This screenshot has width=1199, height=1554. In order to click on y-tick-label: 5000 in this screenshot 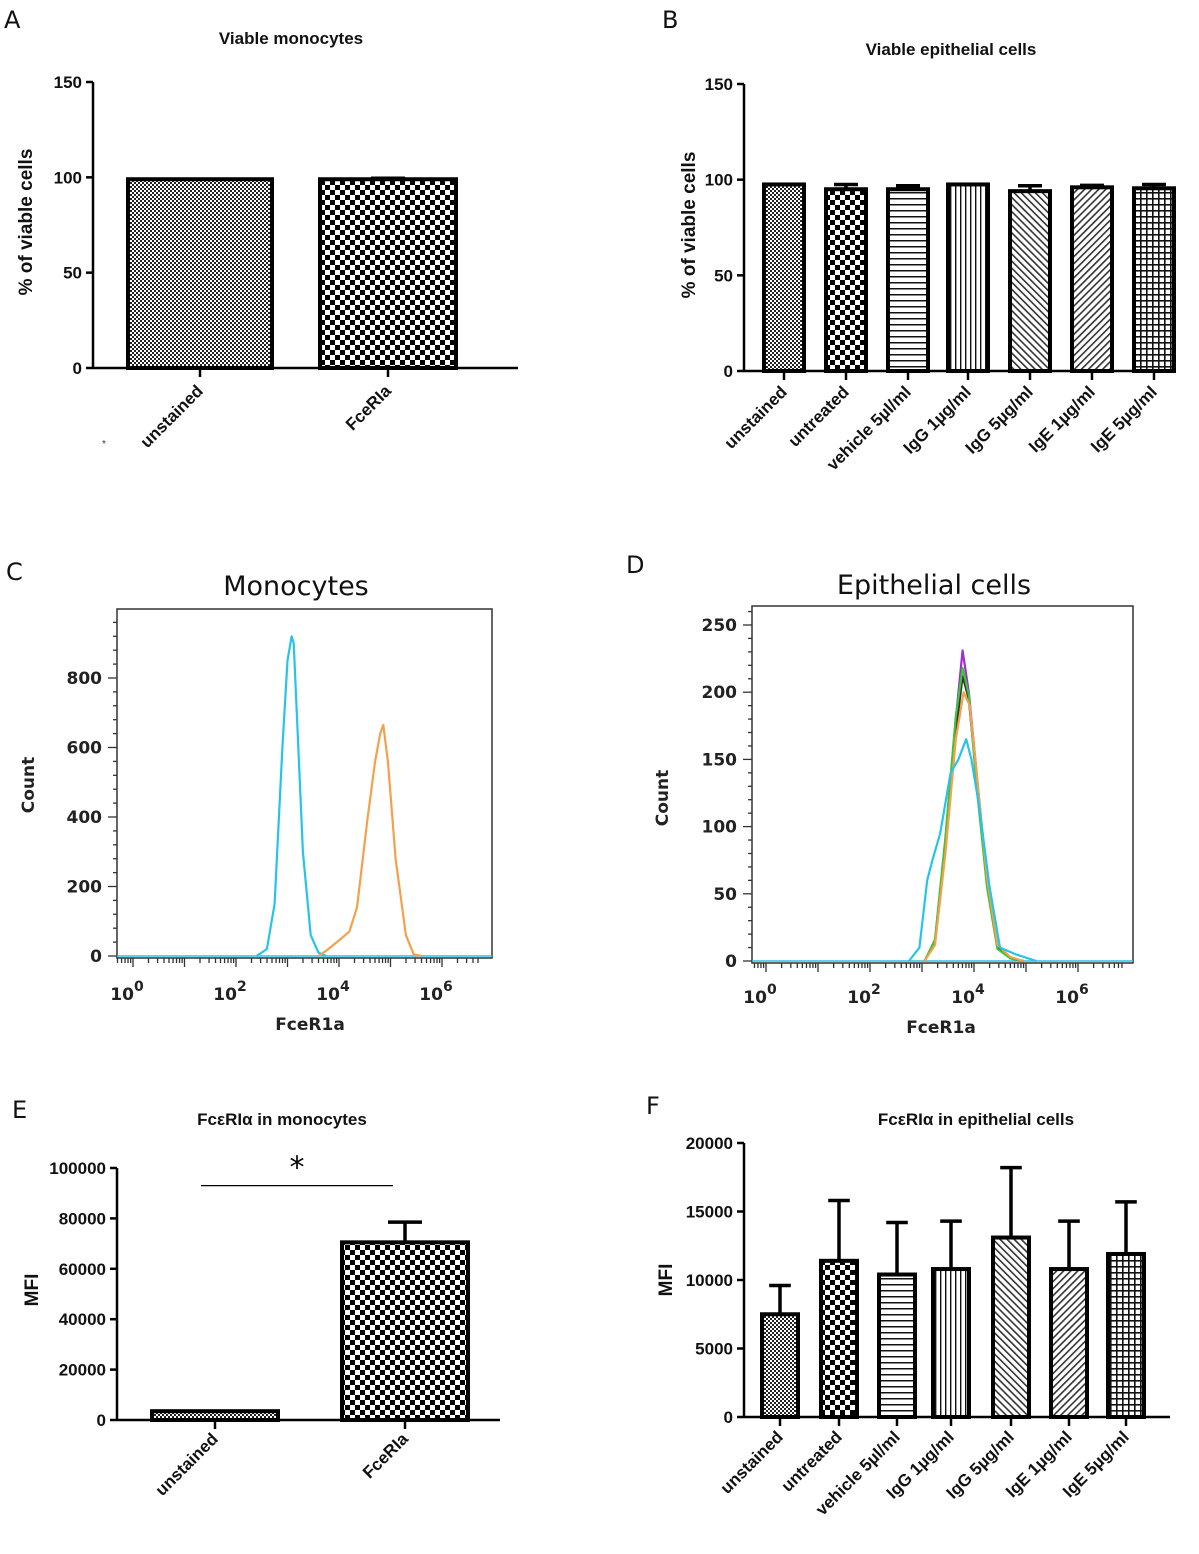, I will do `click(714, 1349)`.